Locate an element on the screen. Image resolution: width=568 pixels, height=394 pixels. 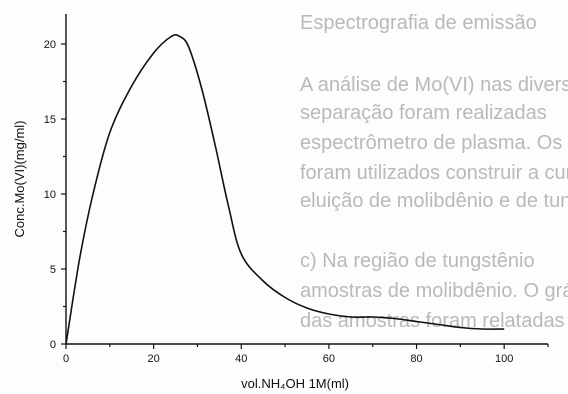
x-tick-label: 0 is located at coordinates (66, 359).